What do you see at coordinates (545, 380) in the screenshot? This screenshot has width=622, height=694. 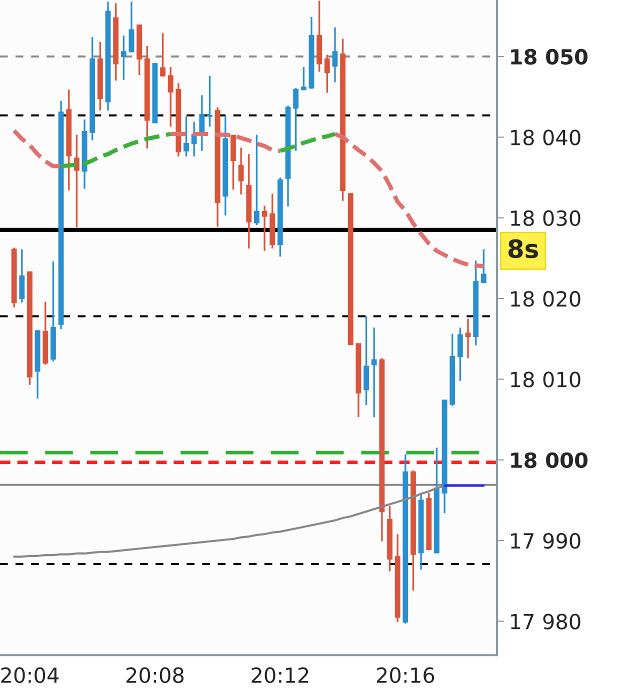 I see `y-tick-label: 18 010` at bounding box center [545, 380].